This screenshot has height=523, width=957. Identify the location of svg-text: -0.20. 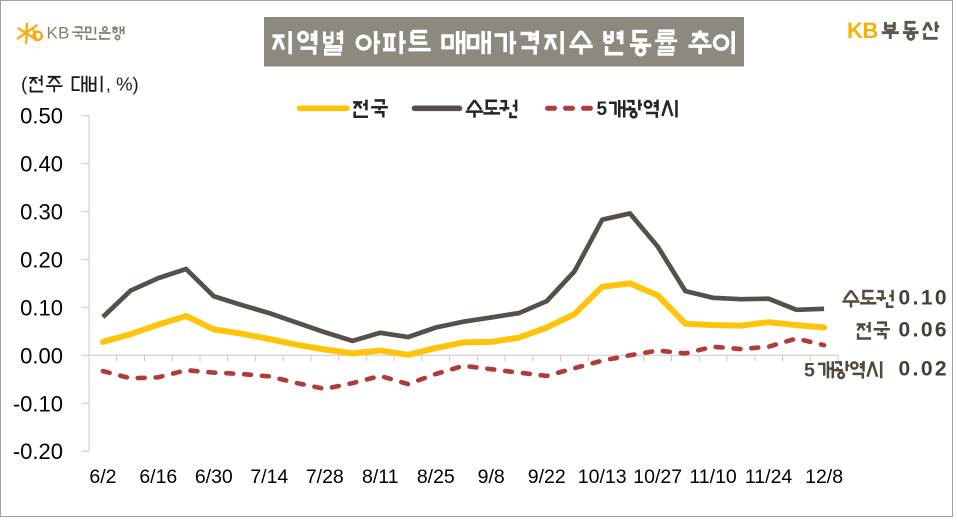
(38, 451).